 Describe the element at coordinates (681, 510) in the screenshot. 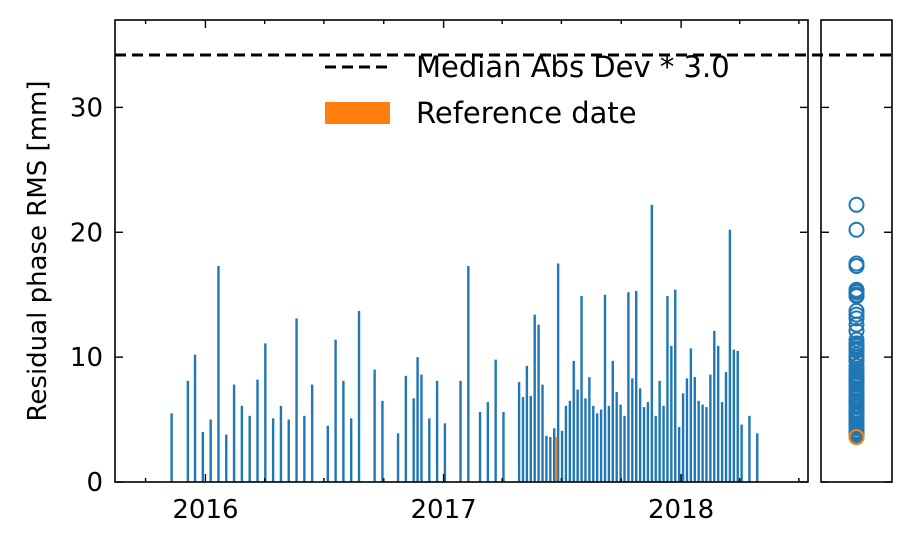

I see `x-tick-label: 2018` at that location.